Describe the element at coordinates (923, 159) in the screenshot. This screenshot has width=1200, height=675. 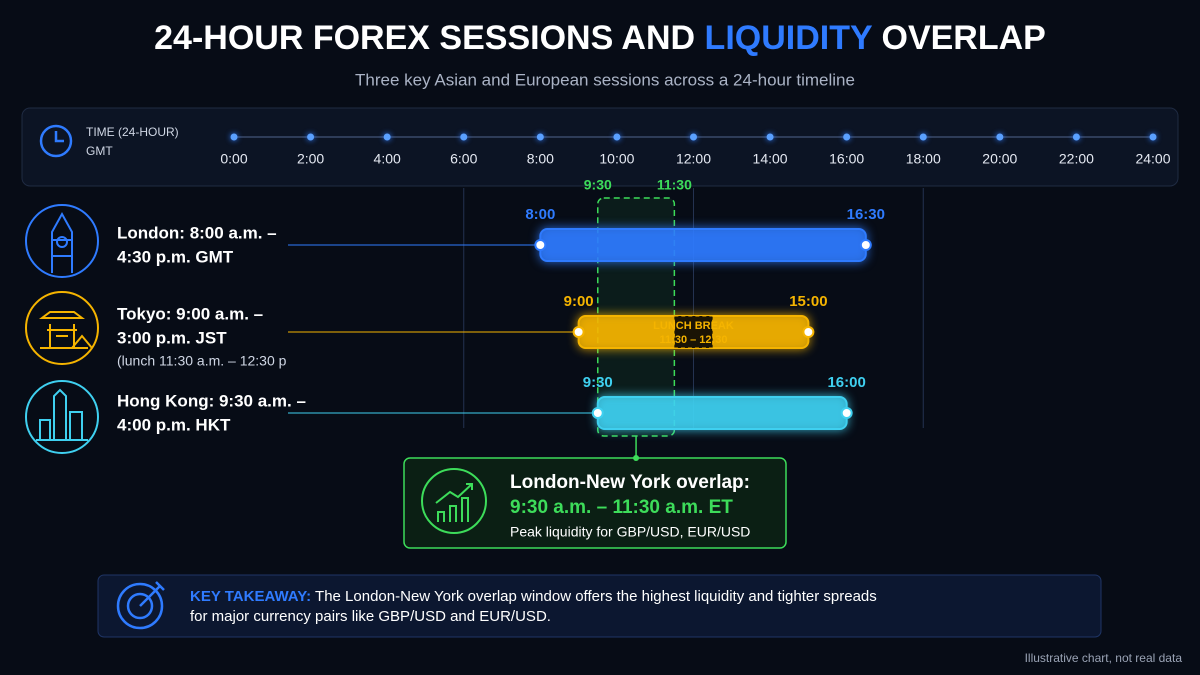
I see `x-tick-label: 18:00` at that location.